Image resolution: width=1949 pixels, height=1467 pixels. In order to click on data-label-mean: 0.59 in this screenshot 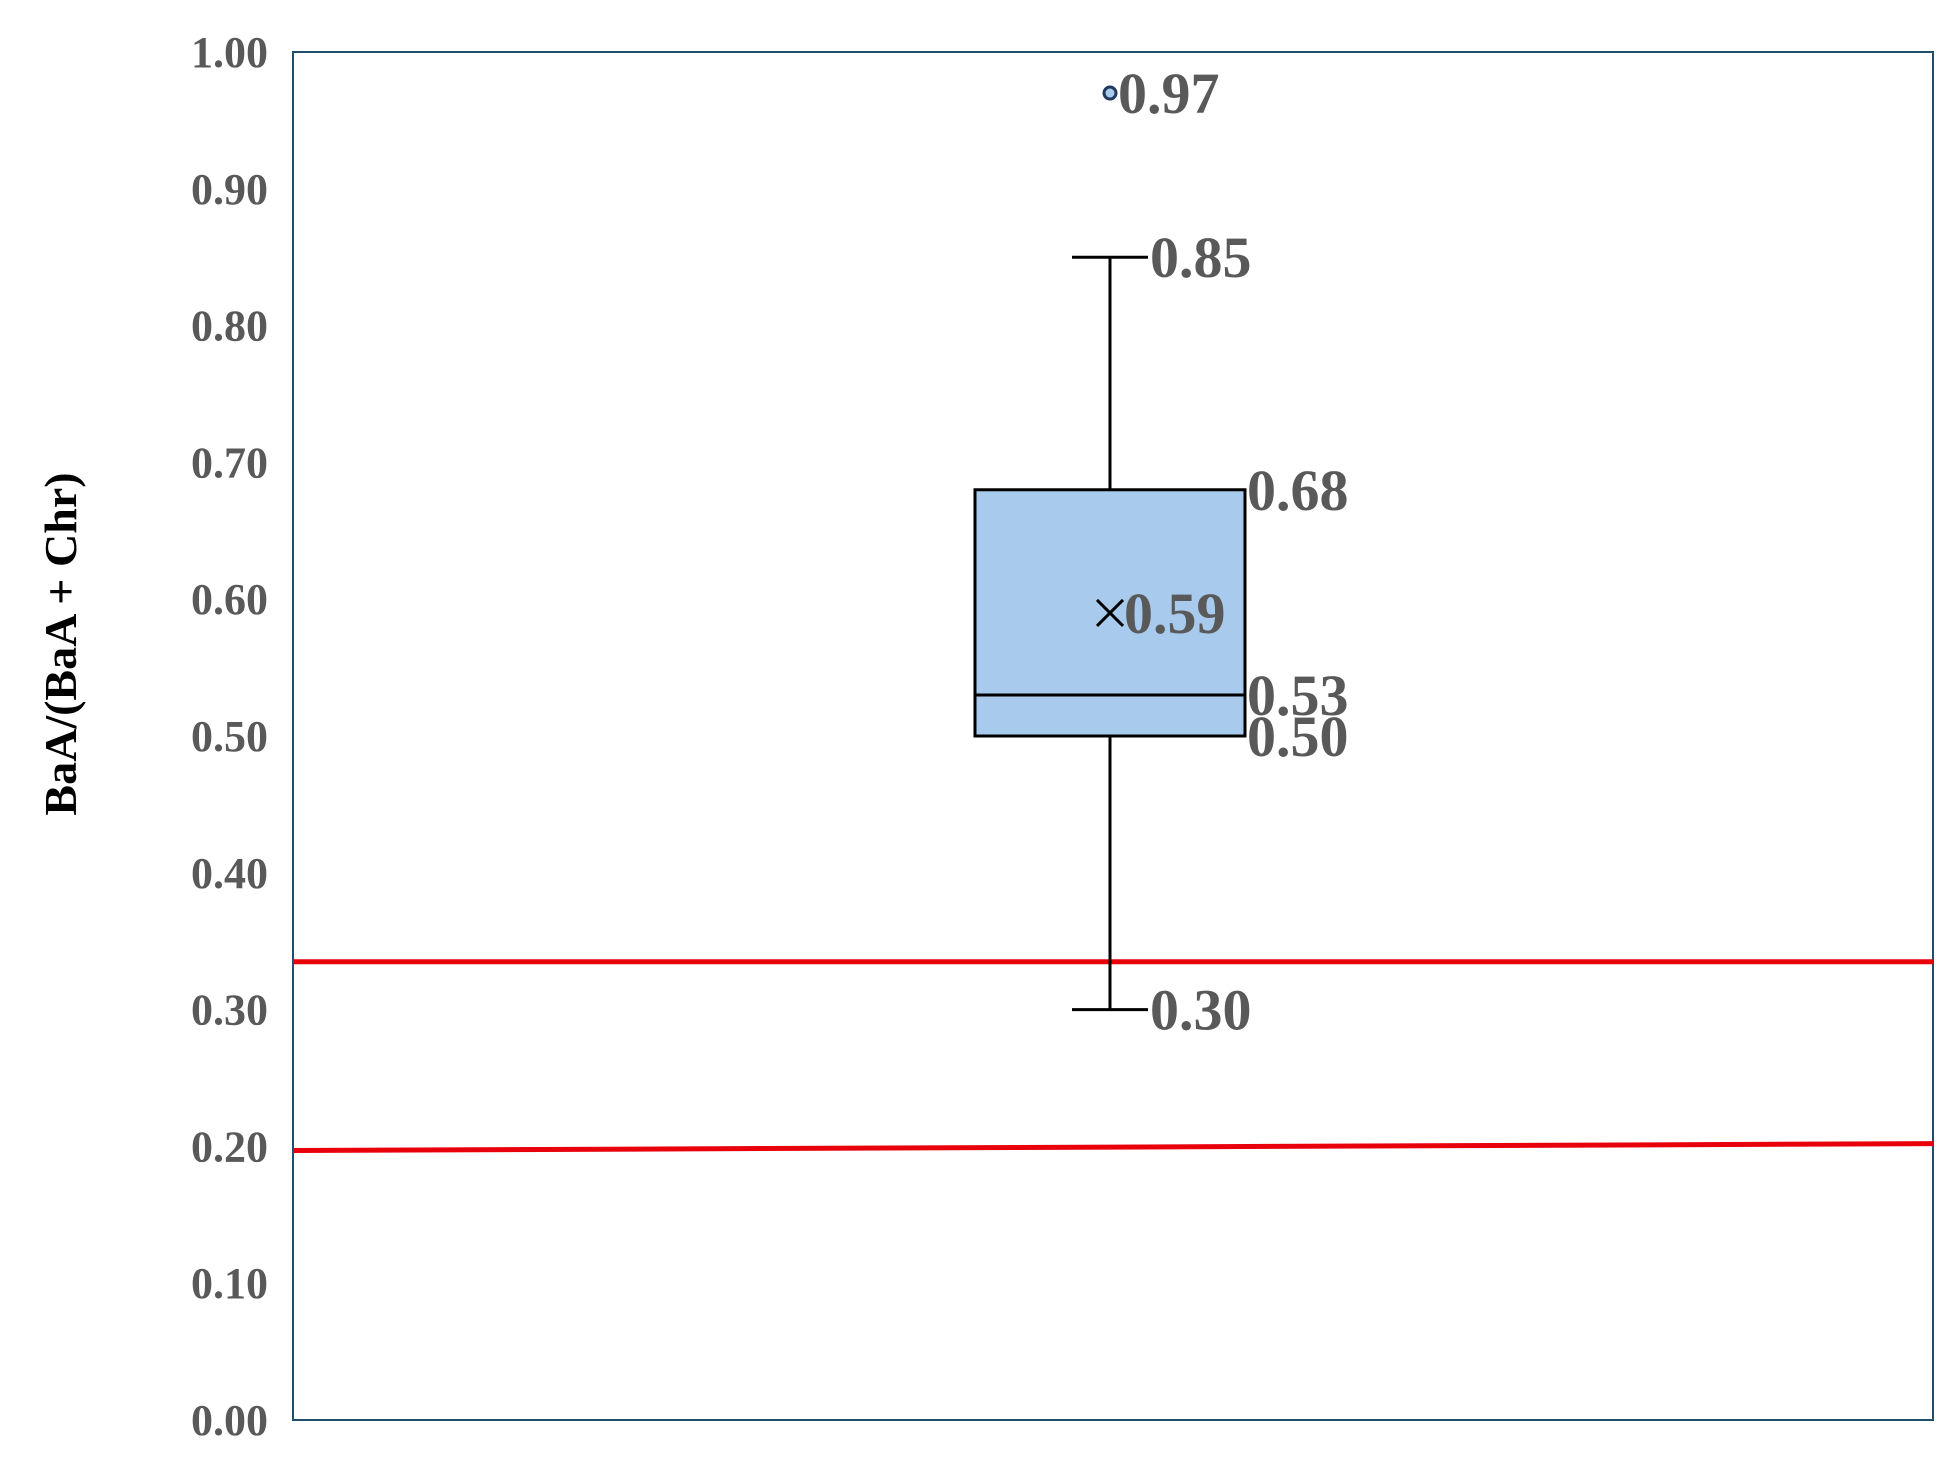, I will do `click(1175, 613)`.